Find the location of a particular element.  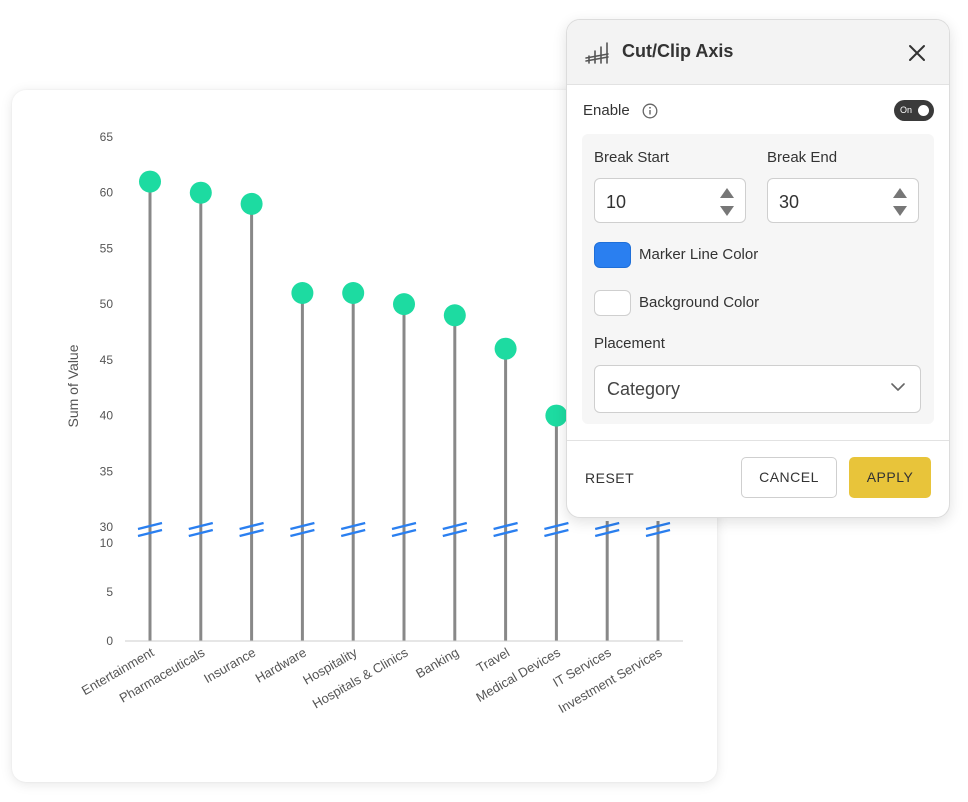

break-start-increment is located at coordinates (727, 193).